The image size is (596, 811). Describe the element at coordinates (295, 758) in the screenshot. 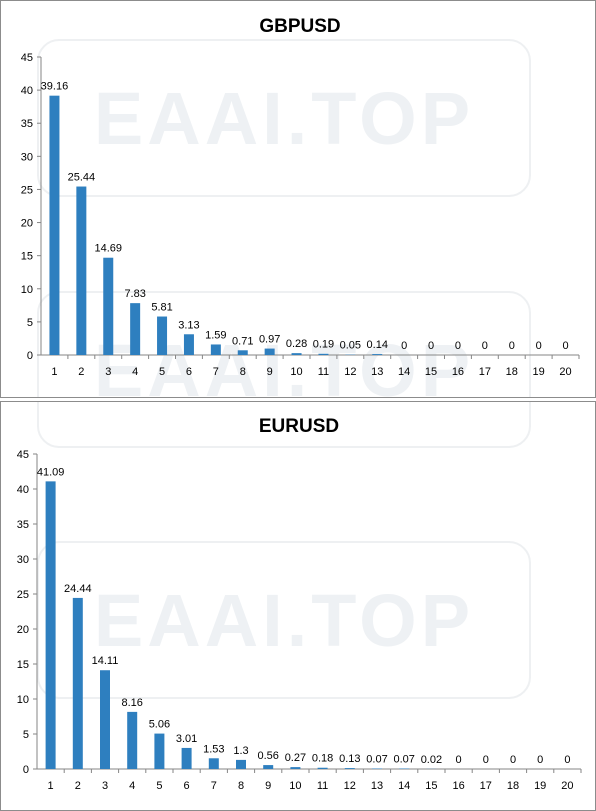

I see `data-label: 0.27` at that location.